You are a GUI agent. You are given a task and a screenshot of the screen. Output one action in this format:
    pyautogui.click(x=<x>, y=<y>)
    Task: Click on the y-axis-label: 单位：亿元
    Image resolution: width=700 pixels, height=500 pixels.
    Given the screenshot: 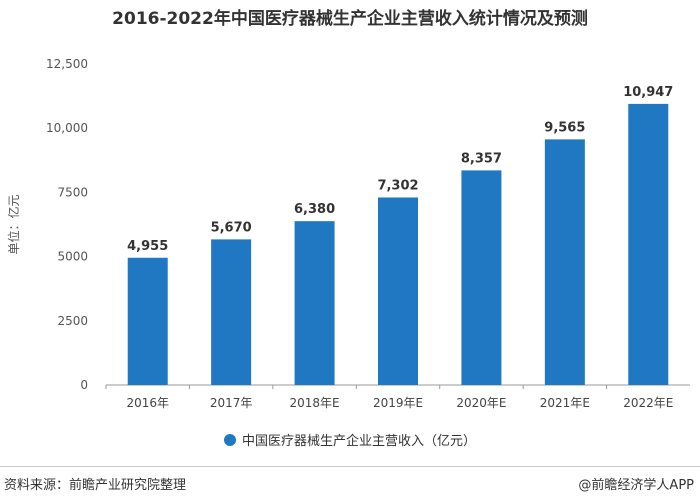 What is the action you would take?
    pyautogui.click(x=13, y=224)
    